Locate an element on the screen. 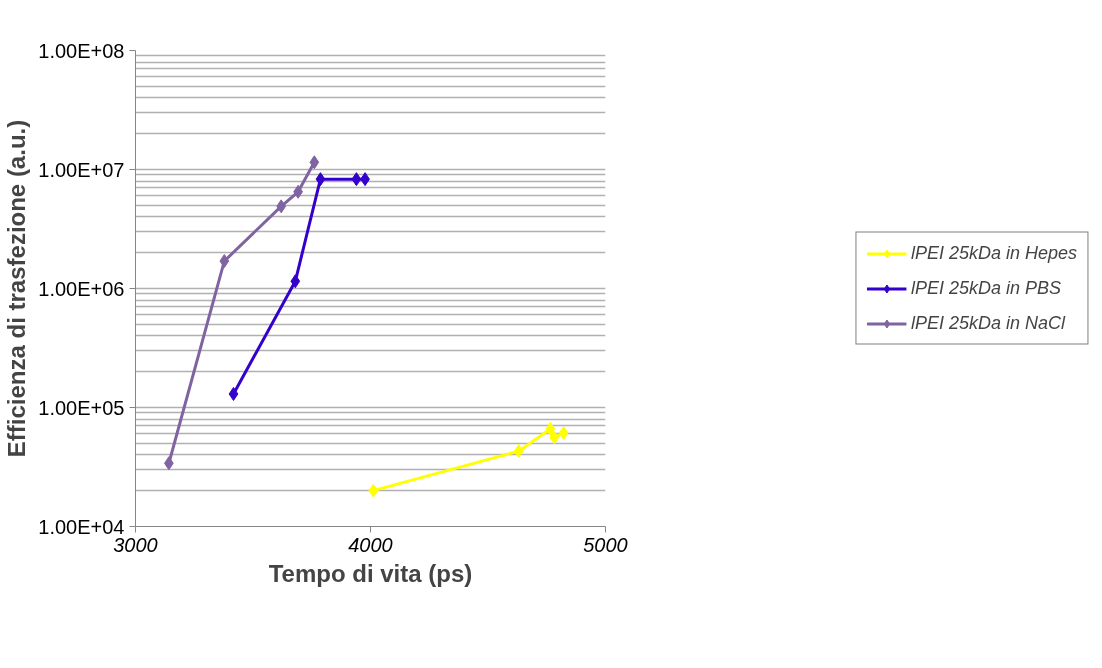  legend-label: lPEI 25kDa in PBS is located at coordinates (986, 288).